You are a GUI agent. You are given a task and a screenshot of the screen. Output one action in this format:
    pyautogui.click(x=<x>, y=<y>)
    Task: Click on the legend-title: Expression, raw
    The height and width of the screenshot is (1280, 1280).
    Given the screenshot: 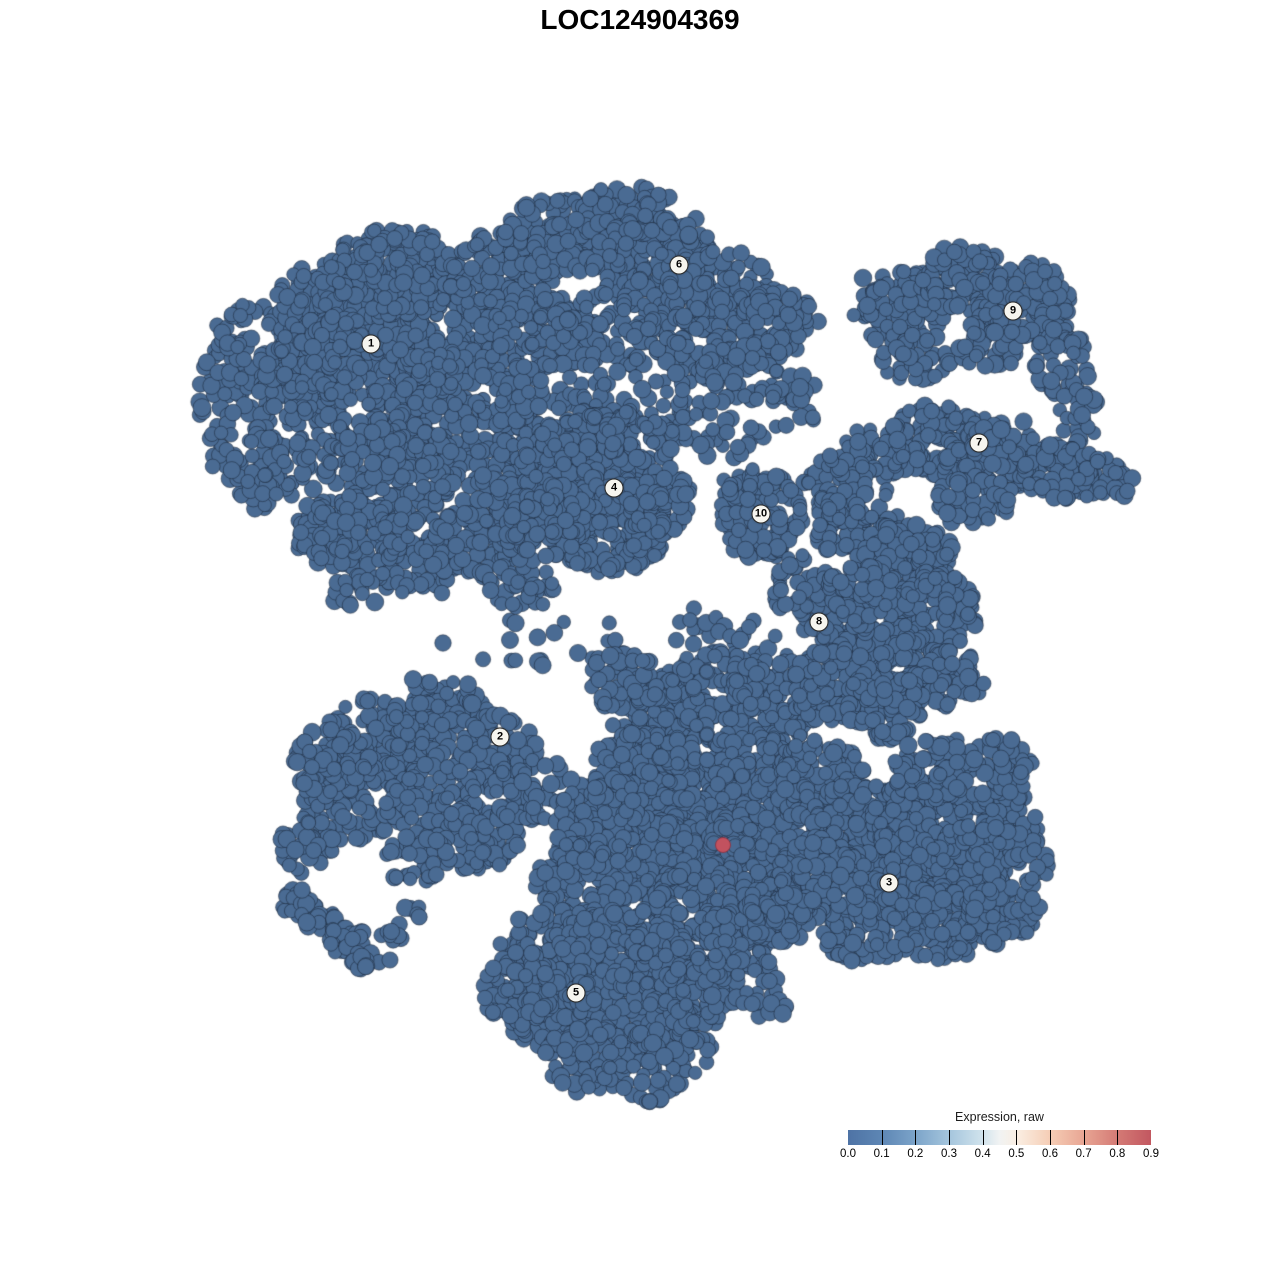 What is the action you would take?
    pyautogui.click(x=999, y=1117)
    